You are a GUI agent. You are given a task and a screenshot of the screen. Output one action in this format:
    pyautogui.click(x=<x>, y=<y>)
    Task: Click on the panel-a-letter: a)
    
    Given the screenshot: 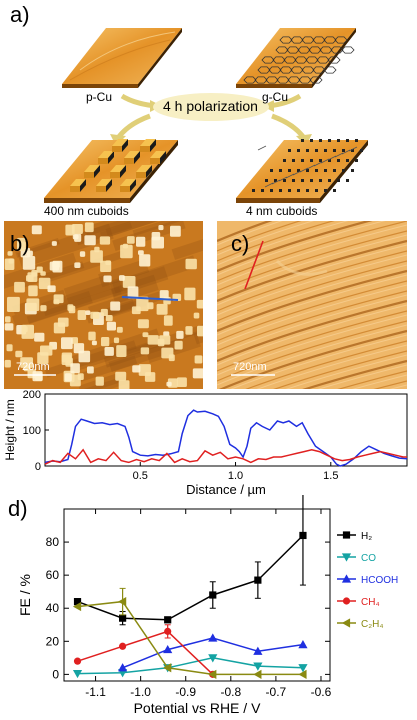 What is the action you would take?
    pyautogui.click(x=20, y=14)
    